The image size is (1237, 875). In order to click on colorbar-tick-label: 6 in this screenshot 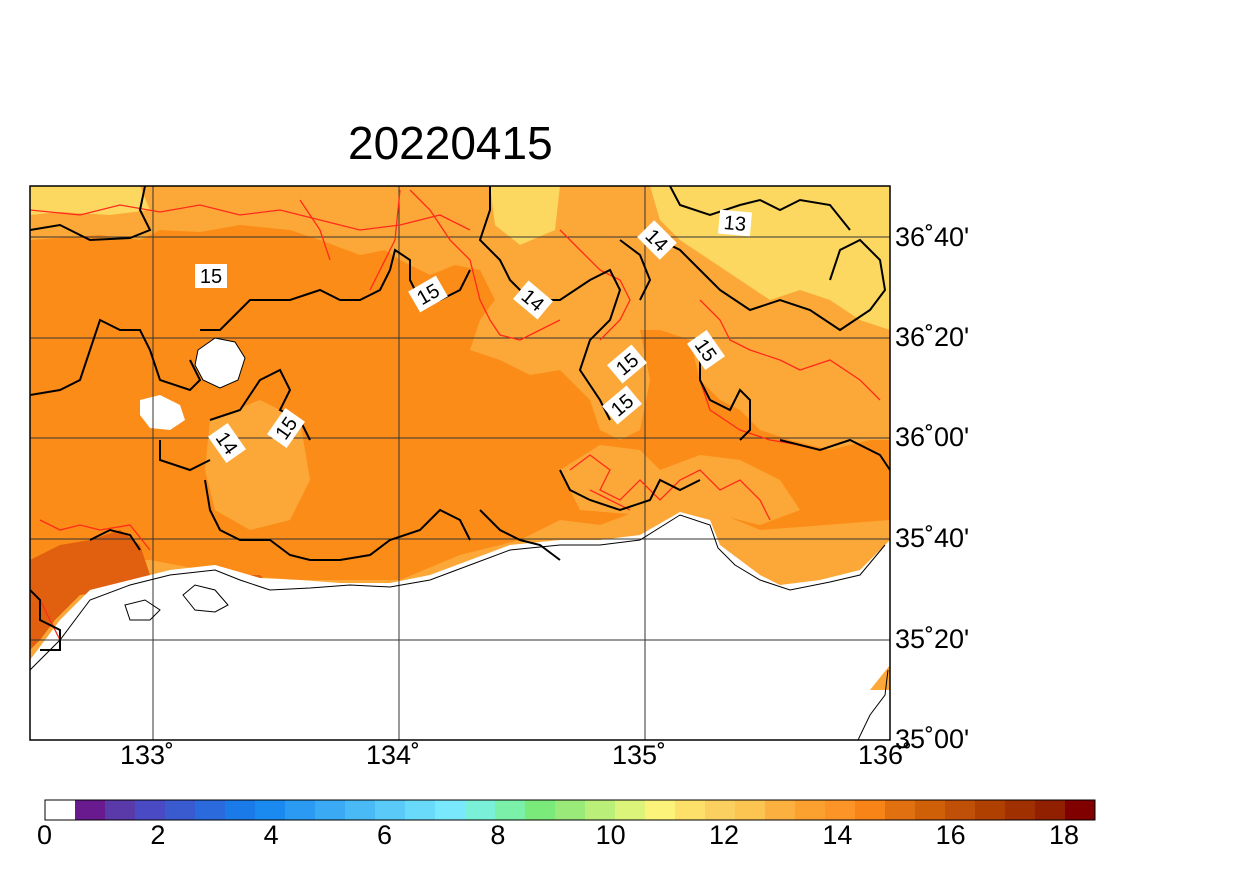, I will do `click(385, 835)`.